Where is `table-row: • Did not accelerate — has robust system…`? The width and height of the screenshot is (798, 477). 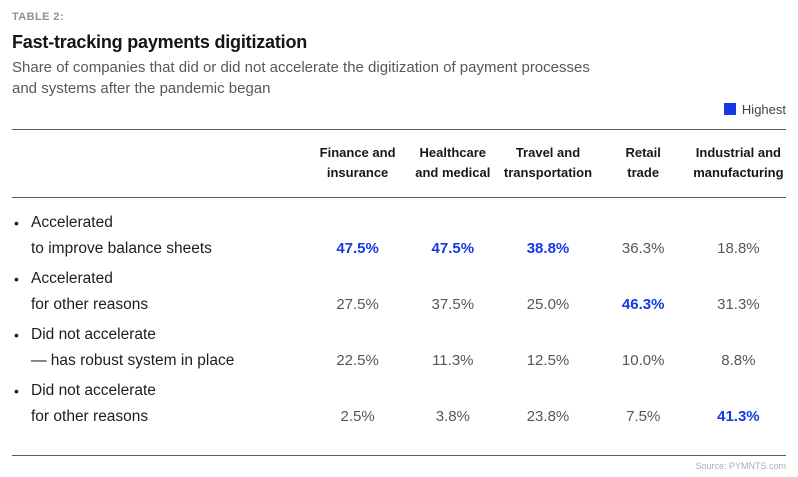 table-row: • Did not accelerate — has robust system… is located at coordinates (399, 350).